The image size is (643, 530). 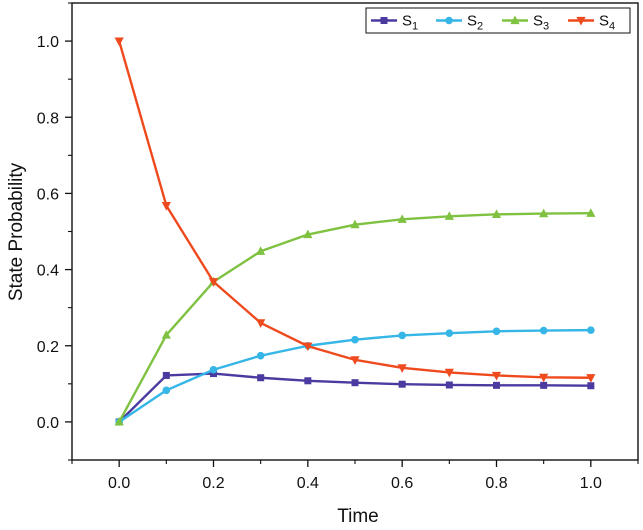 What do you see at coordinates (459, 23) in the screenshot?
I see `legend-entry-s2: S2` at bounding box center [459, 23].